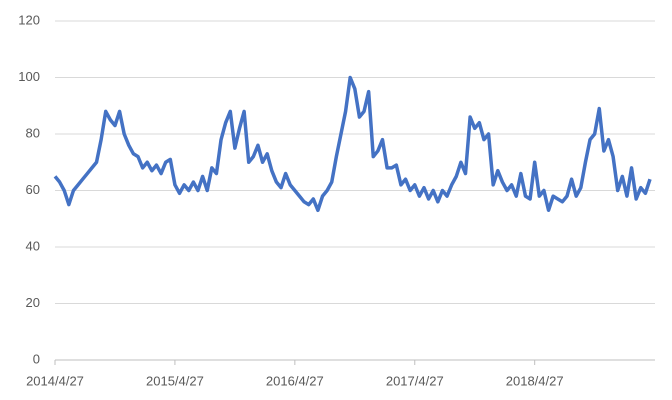  What do you see at coordinates (29, 19) in the screenshot?
I see `y-tick-label: 120` at bounding box center [29, 19].